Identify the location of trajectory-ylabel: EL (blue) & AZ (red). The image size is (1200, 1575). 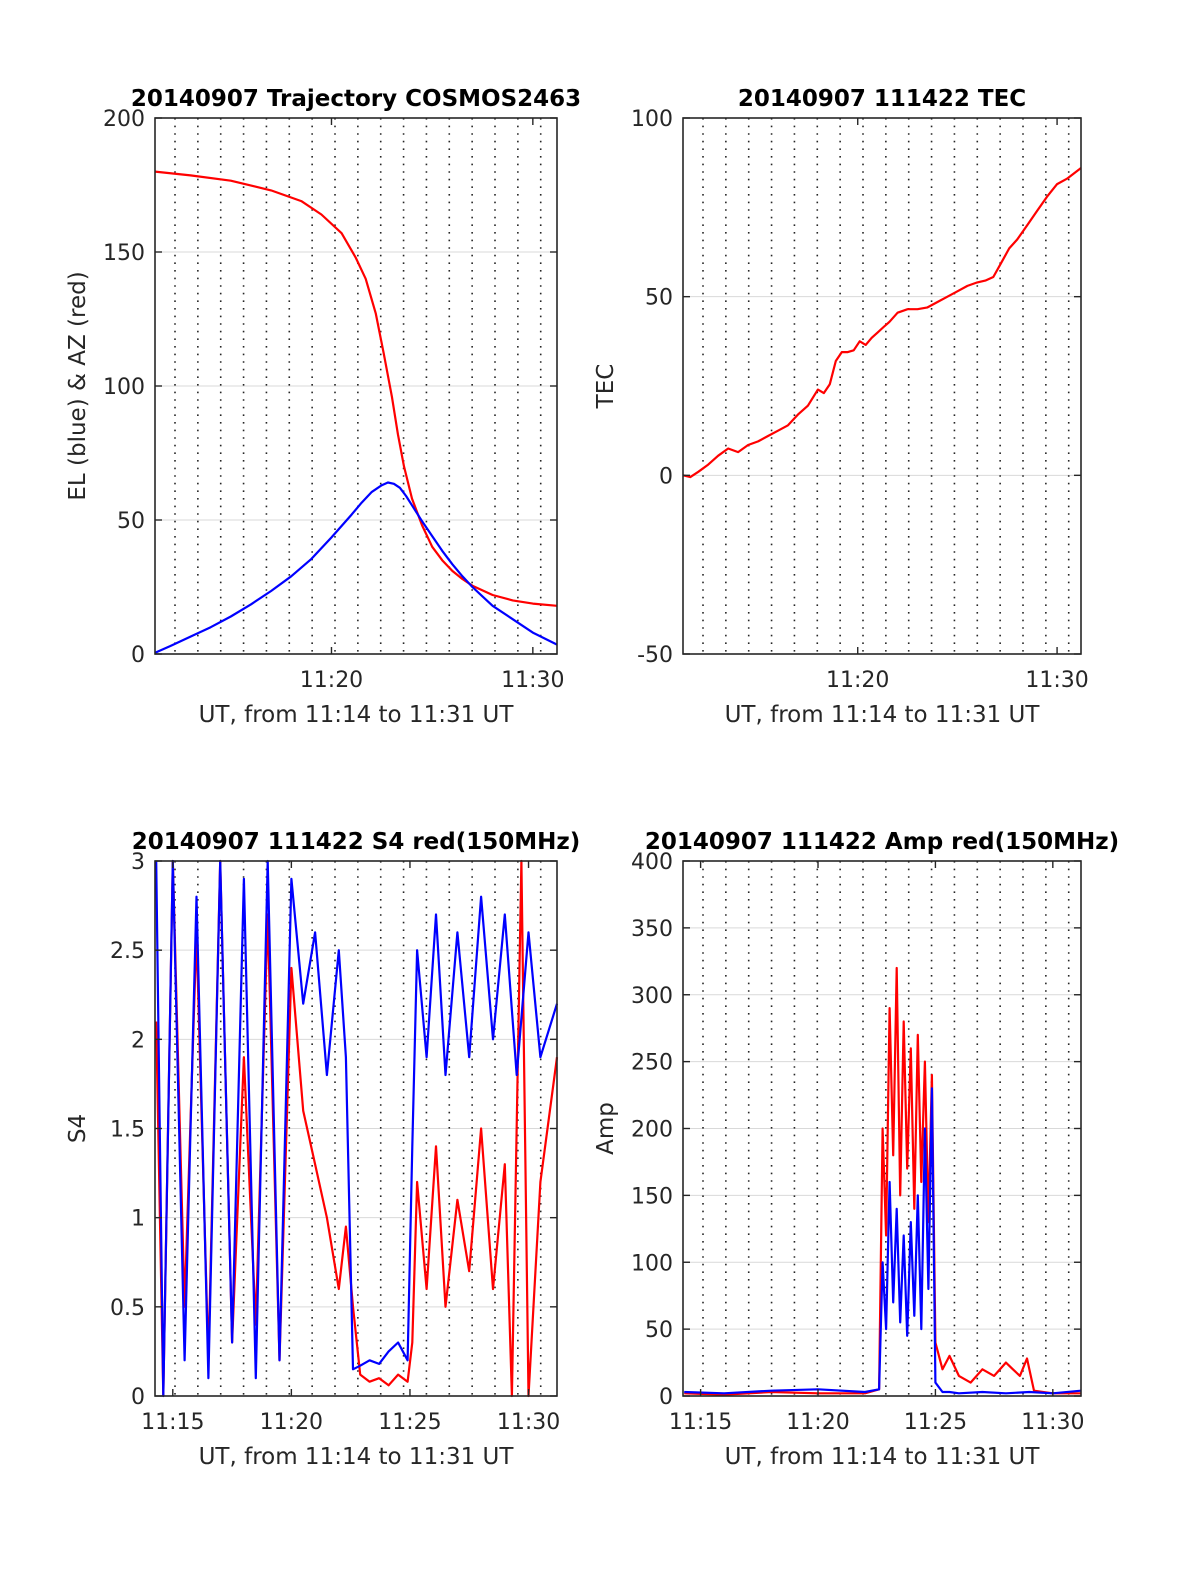
(78, 385).